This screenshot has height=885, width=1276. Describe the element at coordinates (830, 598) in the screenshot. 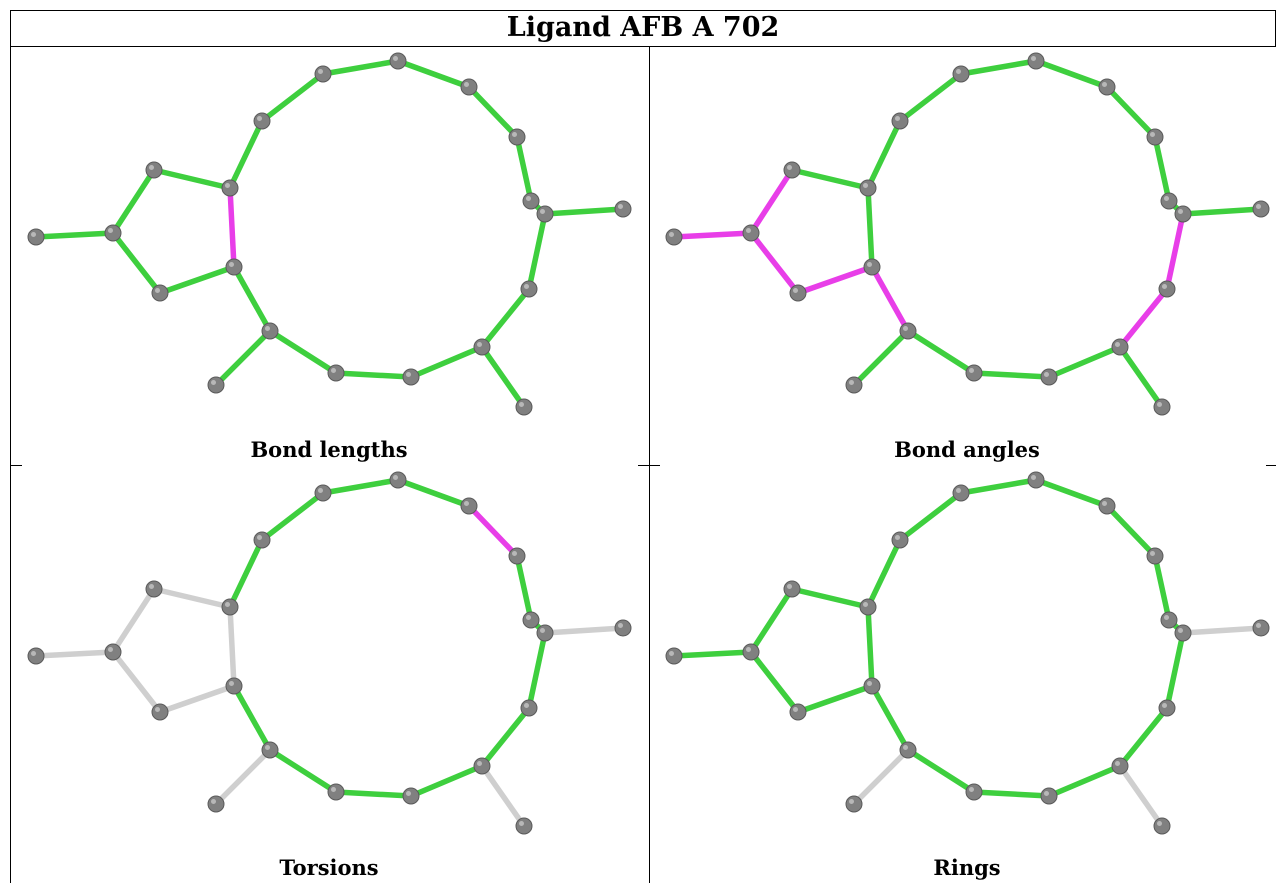

I see `bond-c4-p2` at that location.